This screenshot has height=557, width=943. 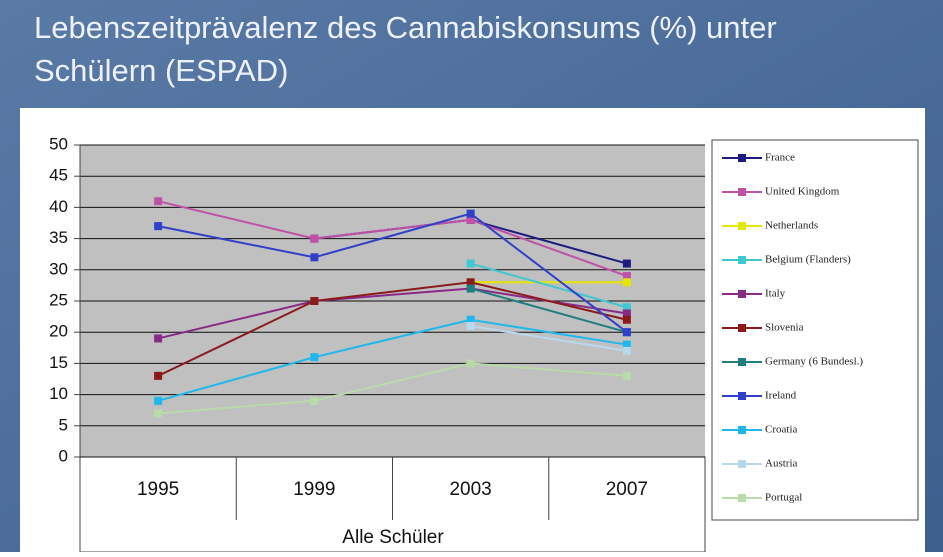 What do you see at coordinates (58, 237) in the screenshot?
I see `y-tick-label: 35` at bounding box center [58, 237].